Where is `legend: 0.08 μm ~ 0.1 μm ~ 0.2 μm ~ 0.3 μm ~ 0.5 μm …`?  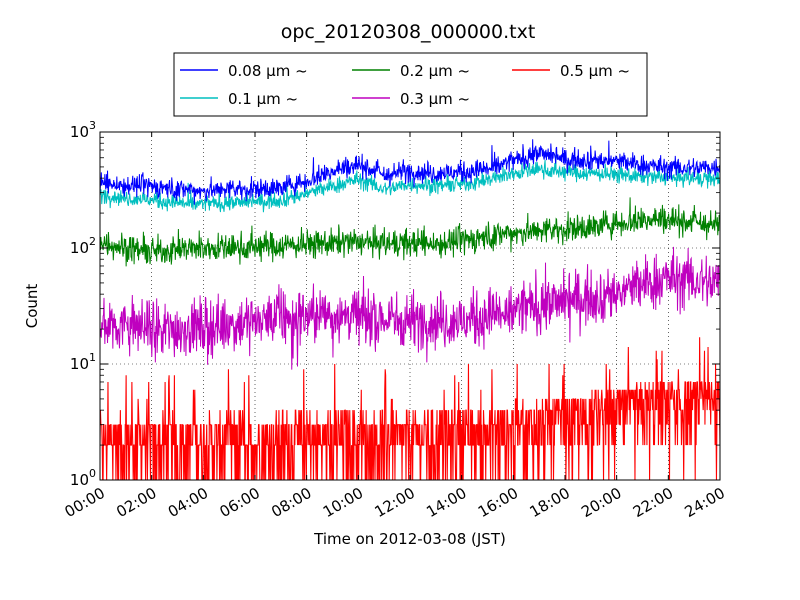 legend: 0.08 μm ~ 0.1 μm ~ 0.2 μm ~ 0.3 μm ~ 0.5 μm … is located at coordinates (410, 84).